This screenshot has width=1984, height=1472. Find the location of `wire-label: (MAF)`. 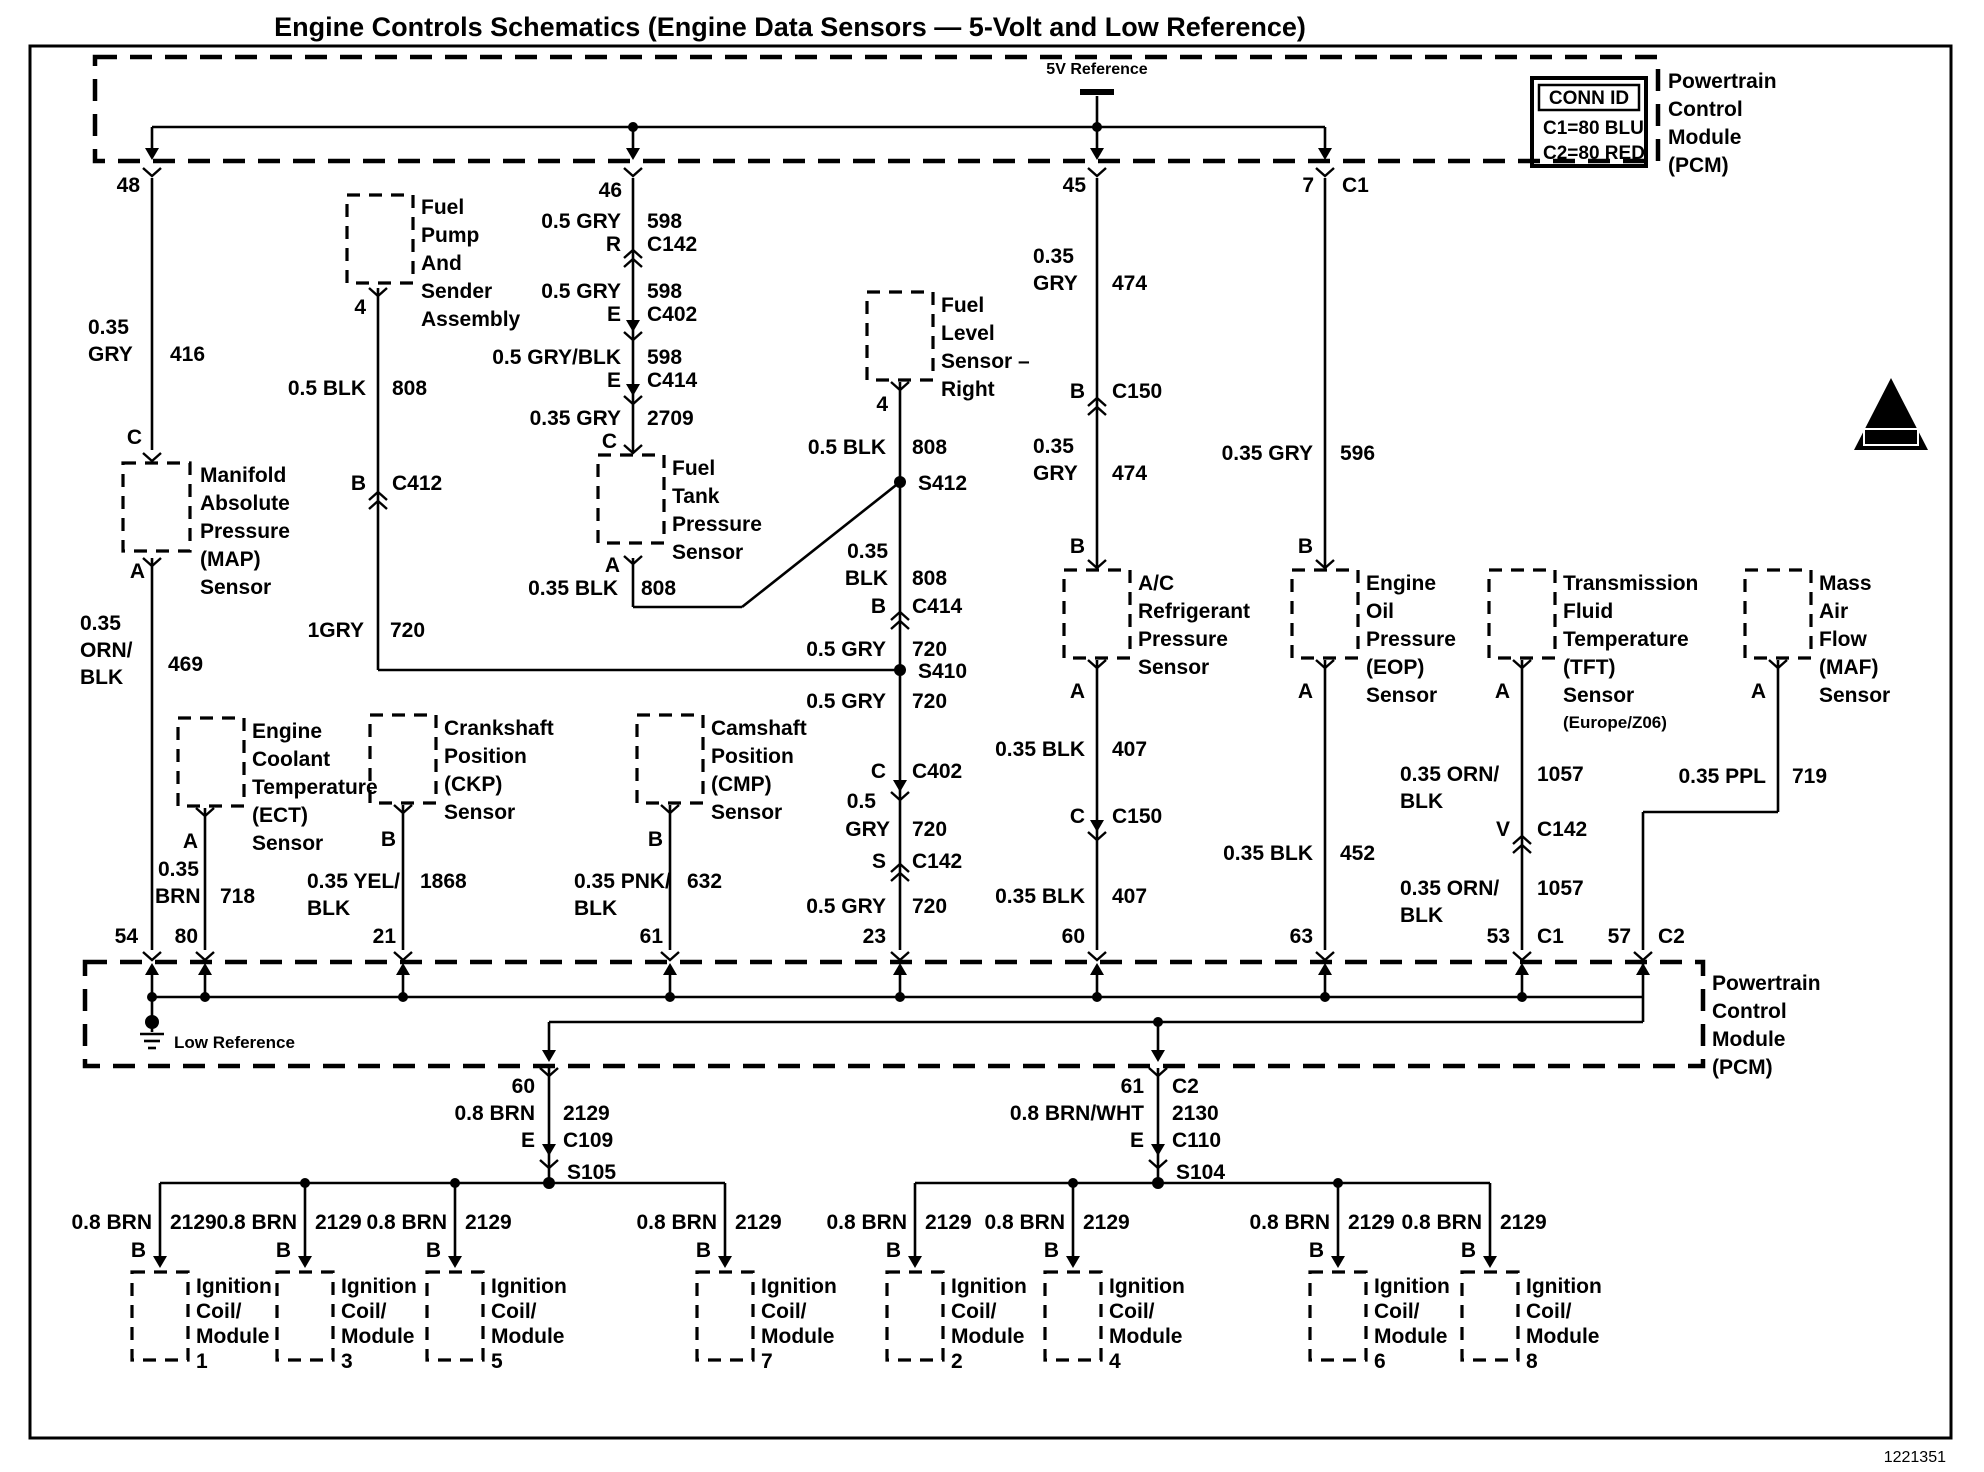

wire-label: (MAF) is located at coordinates (1848, 667).